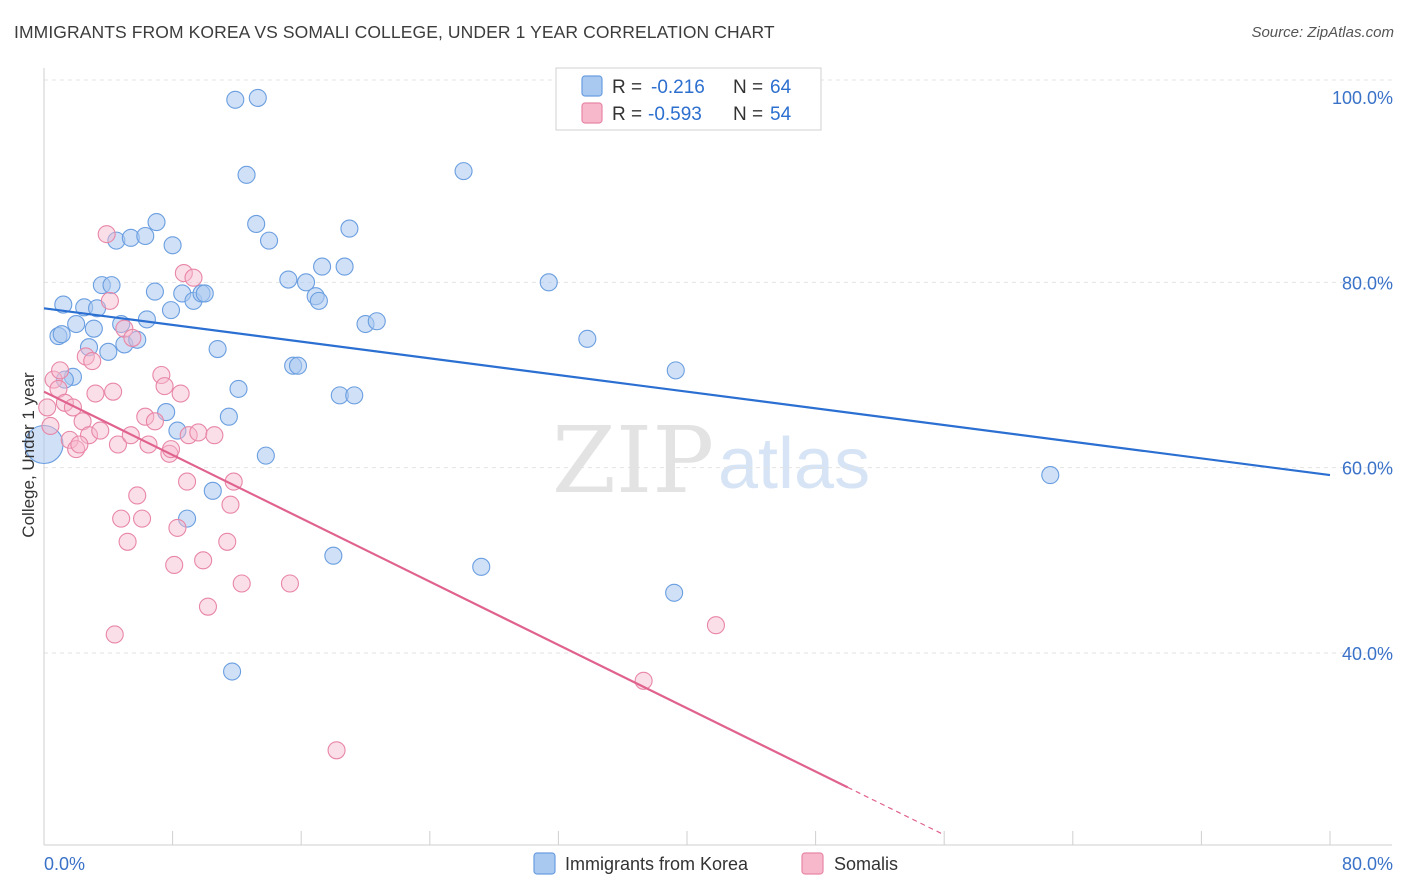  Describe the element at coordinates (866, 864) in the screenshot. I see `bottom-legend-somali-label: Somalis` at that location.